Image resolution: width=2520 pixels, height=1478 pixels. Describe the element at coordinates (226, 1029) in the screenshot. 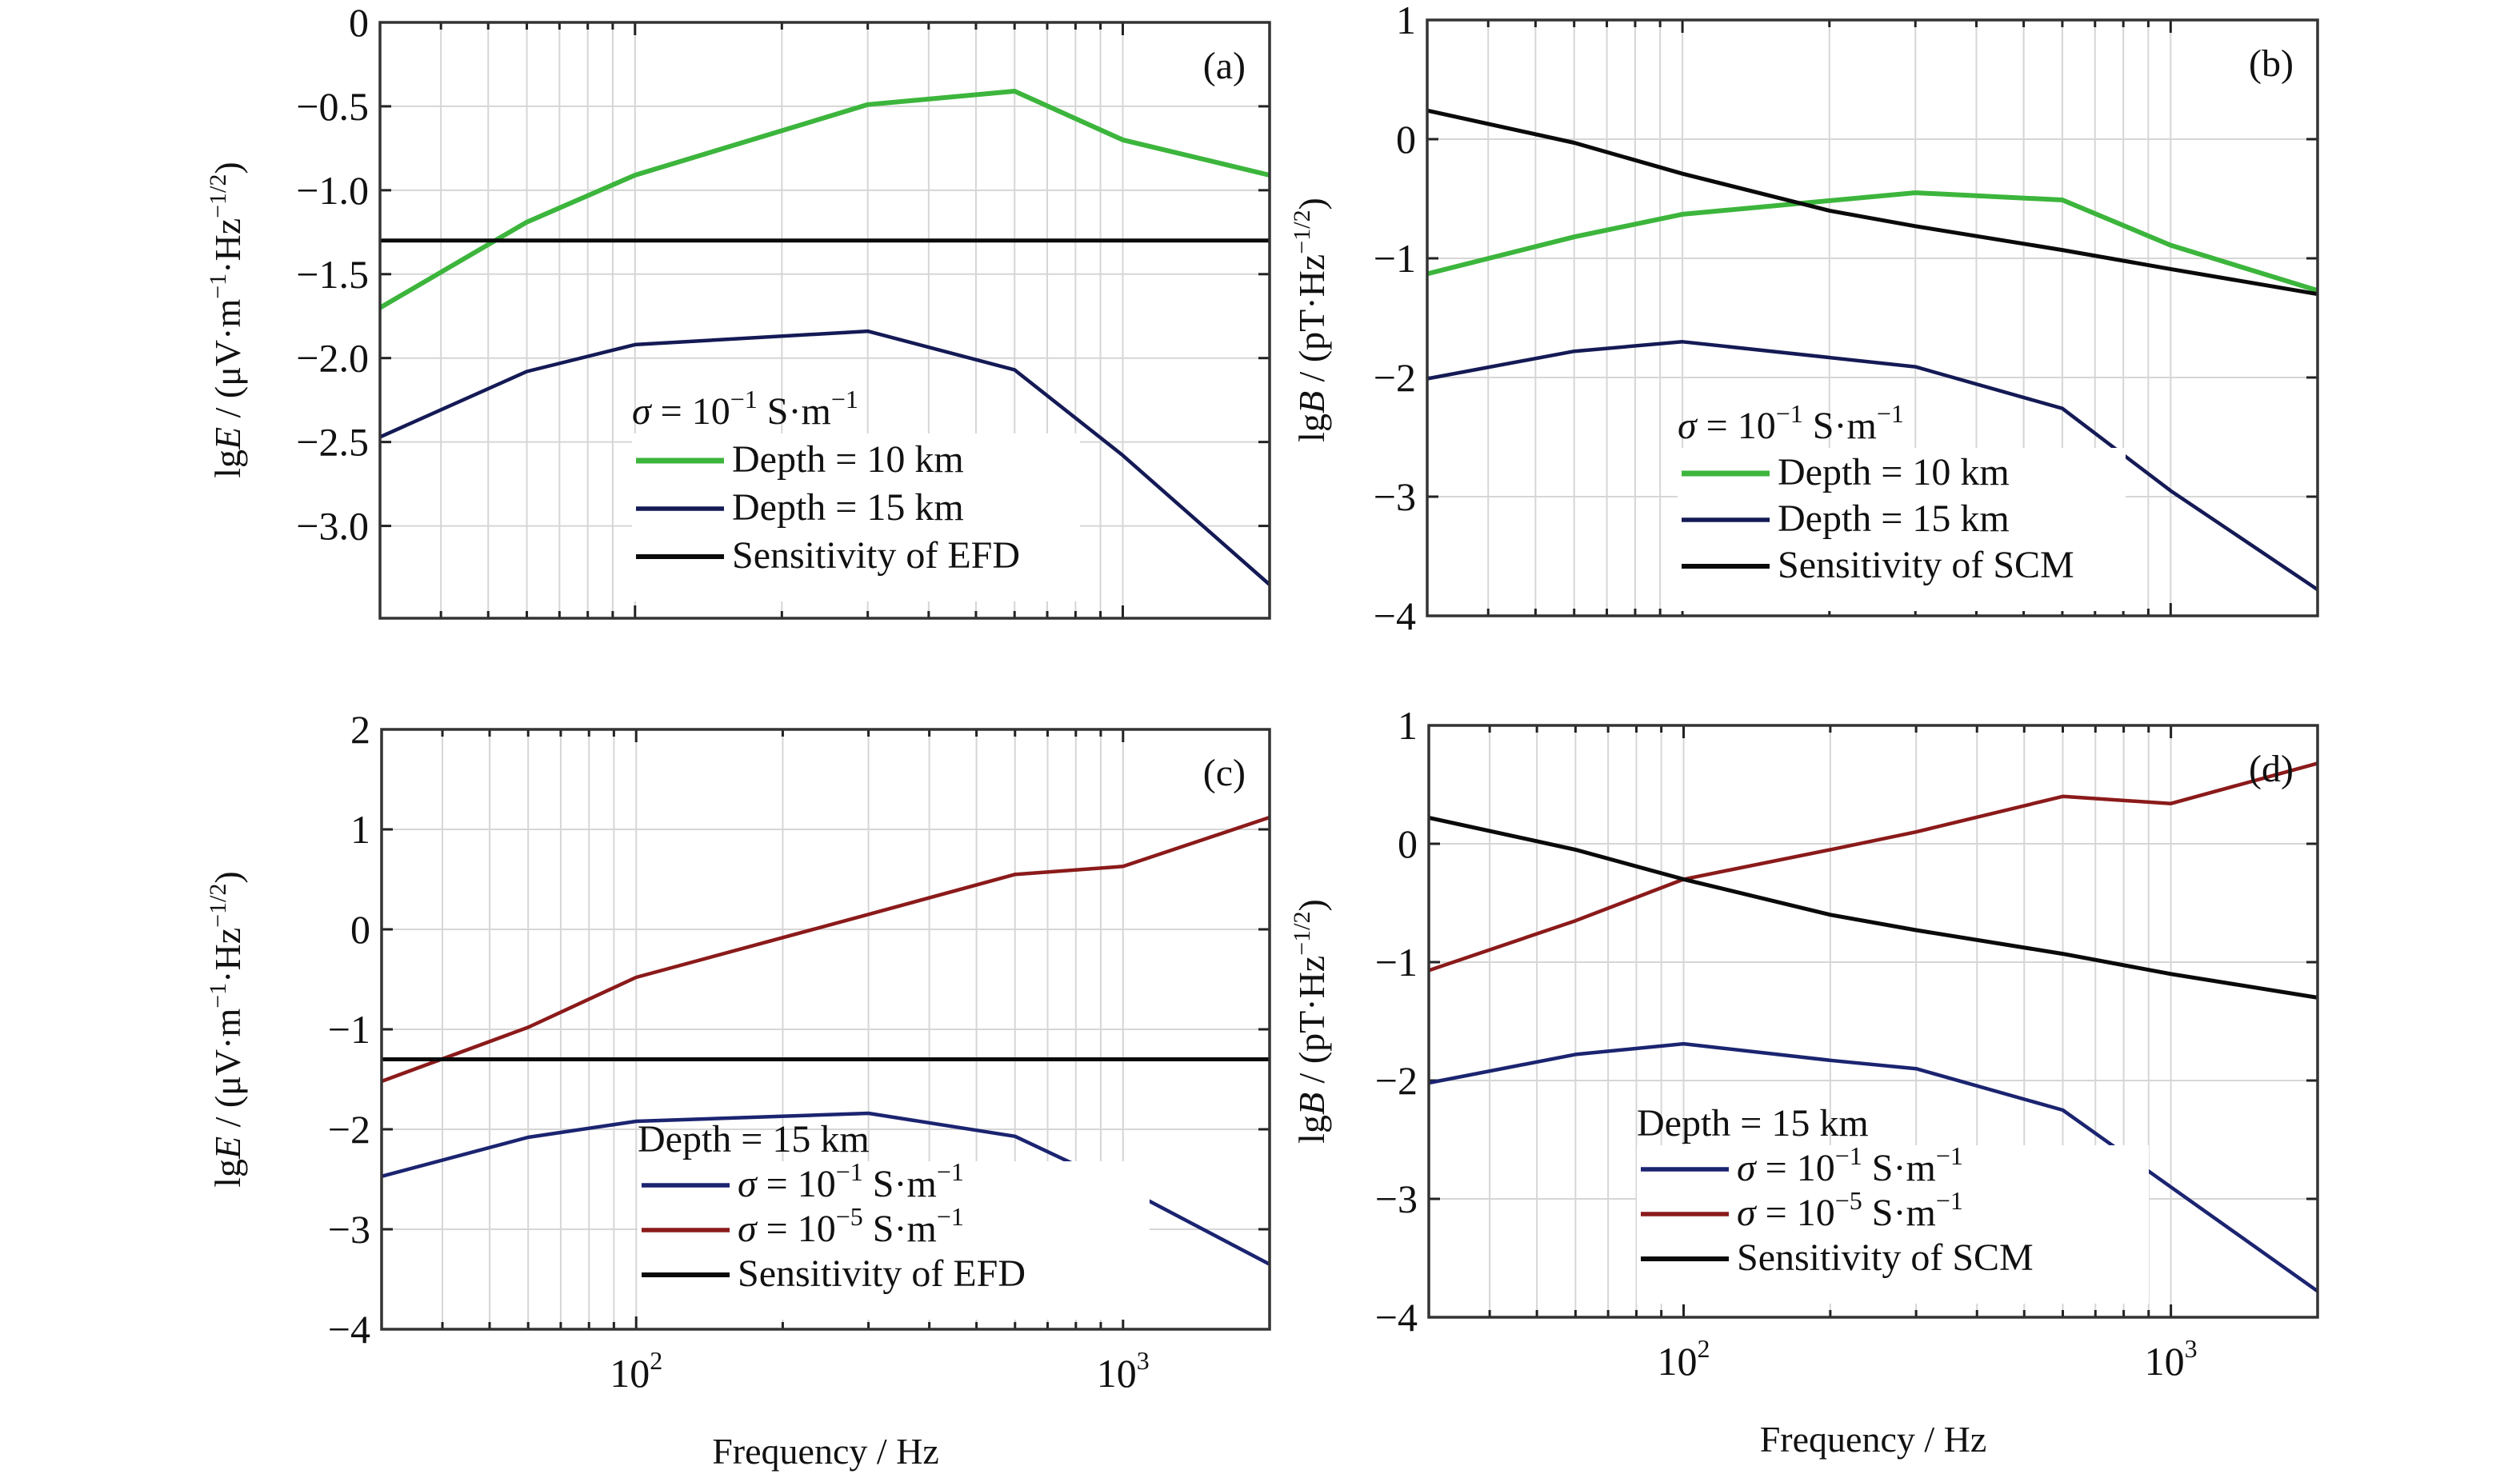

I see `y-axis-label: lgE / (μV·m−1·Hz−1/2)` at that location.